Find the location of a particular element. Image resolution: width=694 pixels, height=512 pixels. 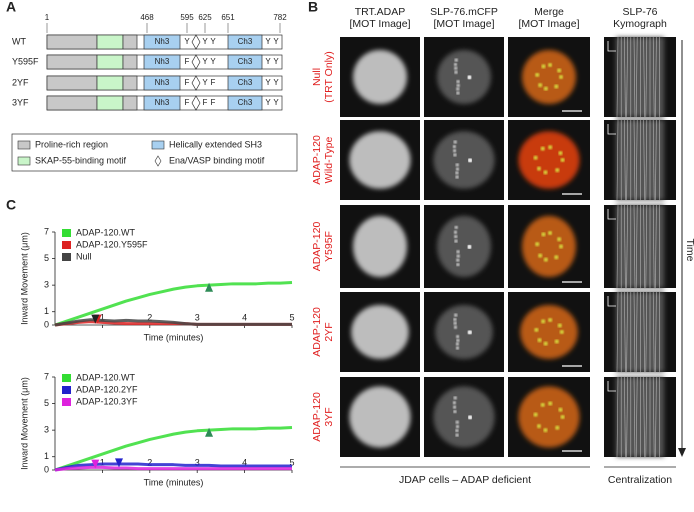

column-header: SLP-76.mCFP is located at coordinates (464, 12).